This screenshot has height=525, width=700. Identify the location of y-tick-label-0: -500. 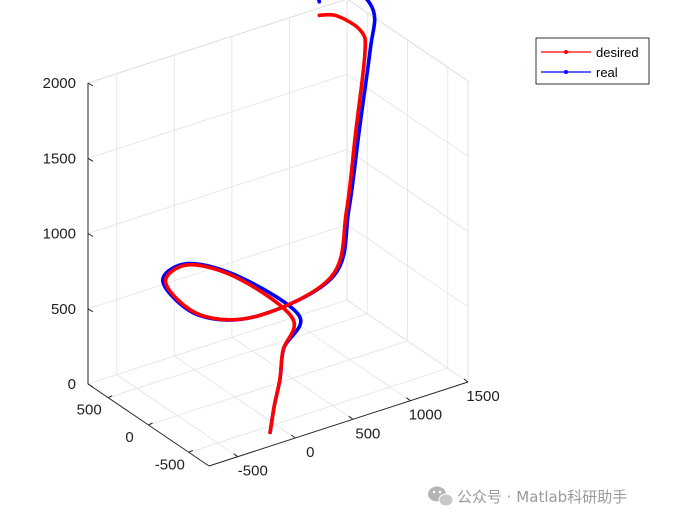
(170, 464).